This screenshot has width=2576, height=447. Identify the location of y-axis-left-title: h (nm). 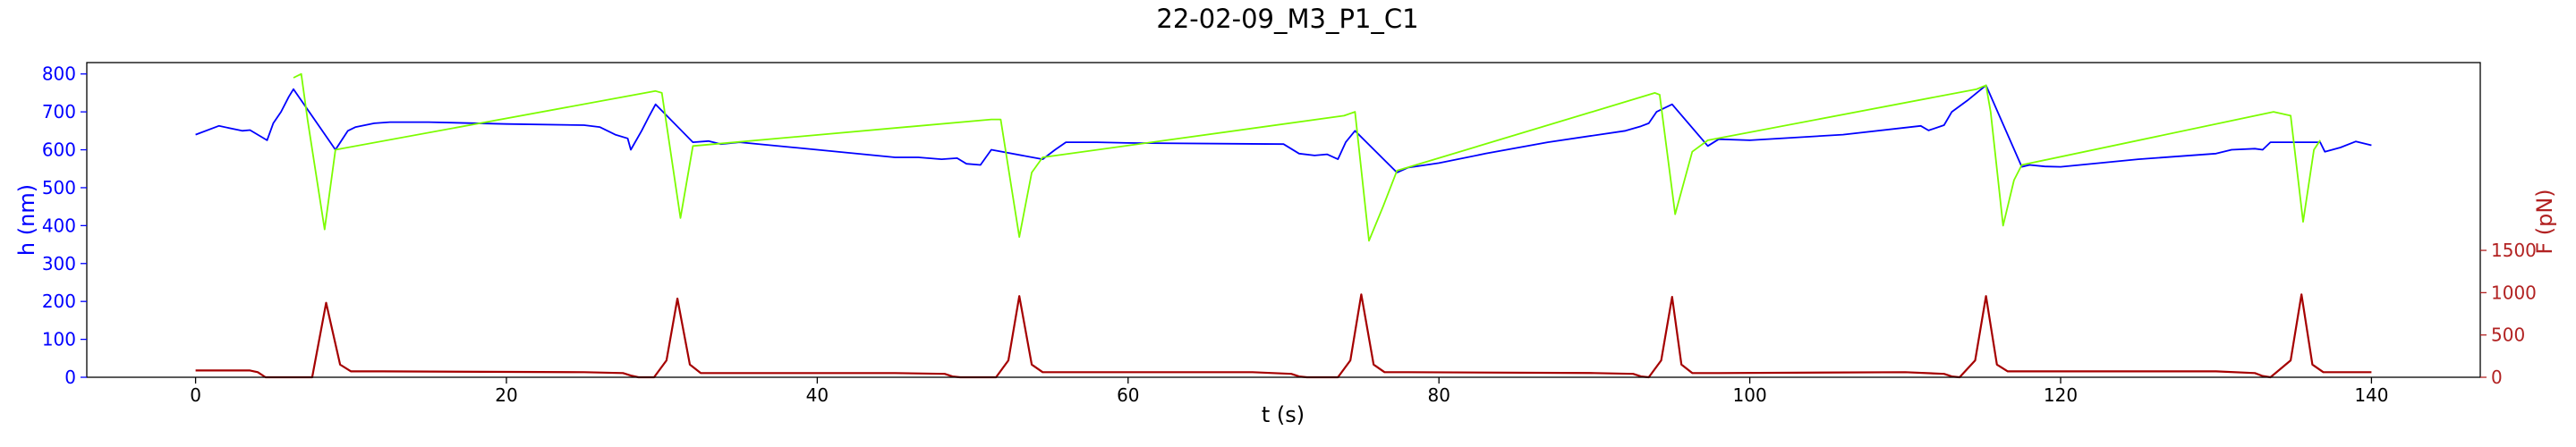
(26, 220).